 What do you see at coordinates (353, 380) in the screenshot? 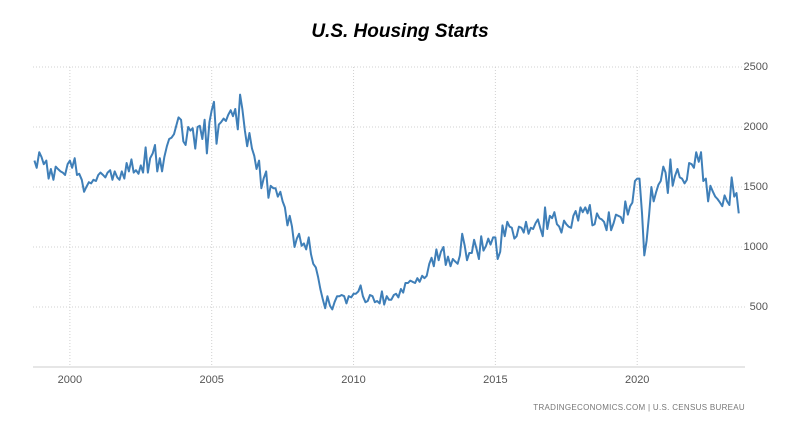
I see `x-tick-label: 2010` at bounding box center [353, 380].